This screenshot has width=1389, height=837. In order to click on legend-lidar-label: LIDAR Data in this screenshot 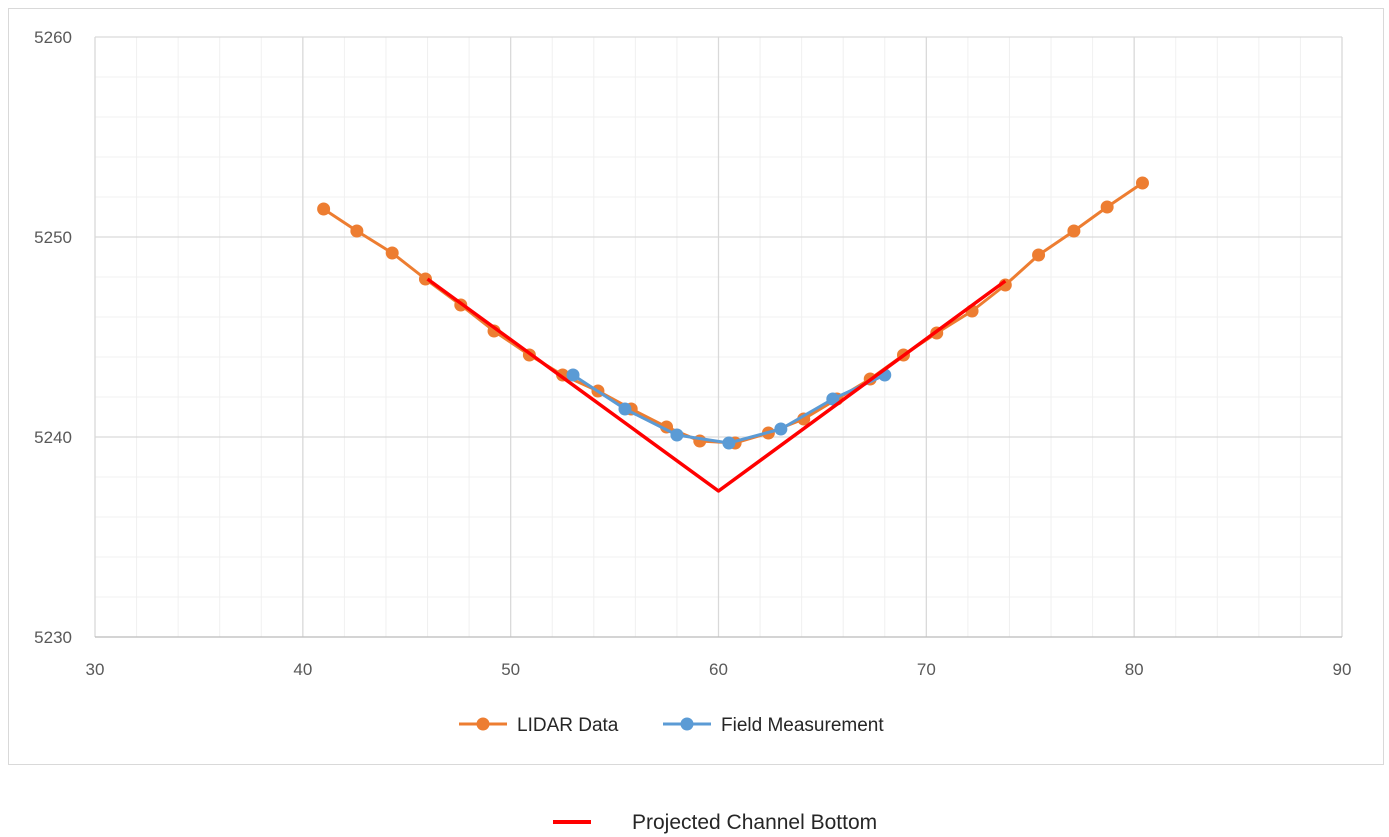, I will do `click(568, 725)`.